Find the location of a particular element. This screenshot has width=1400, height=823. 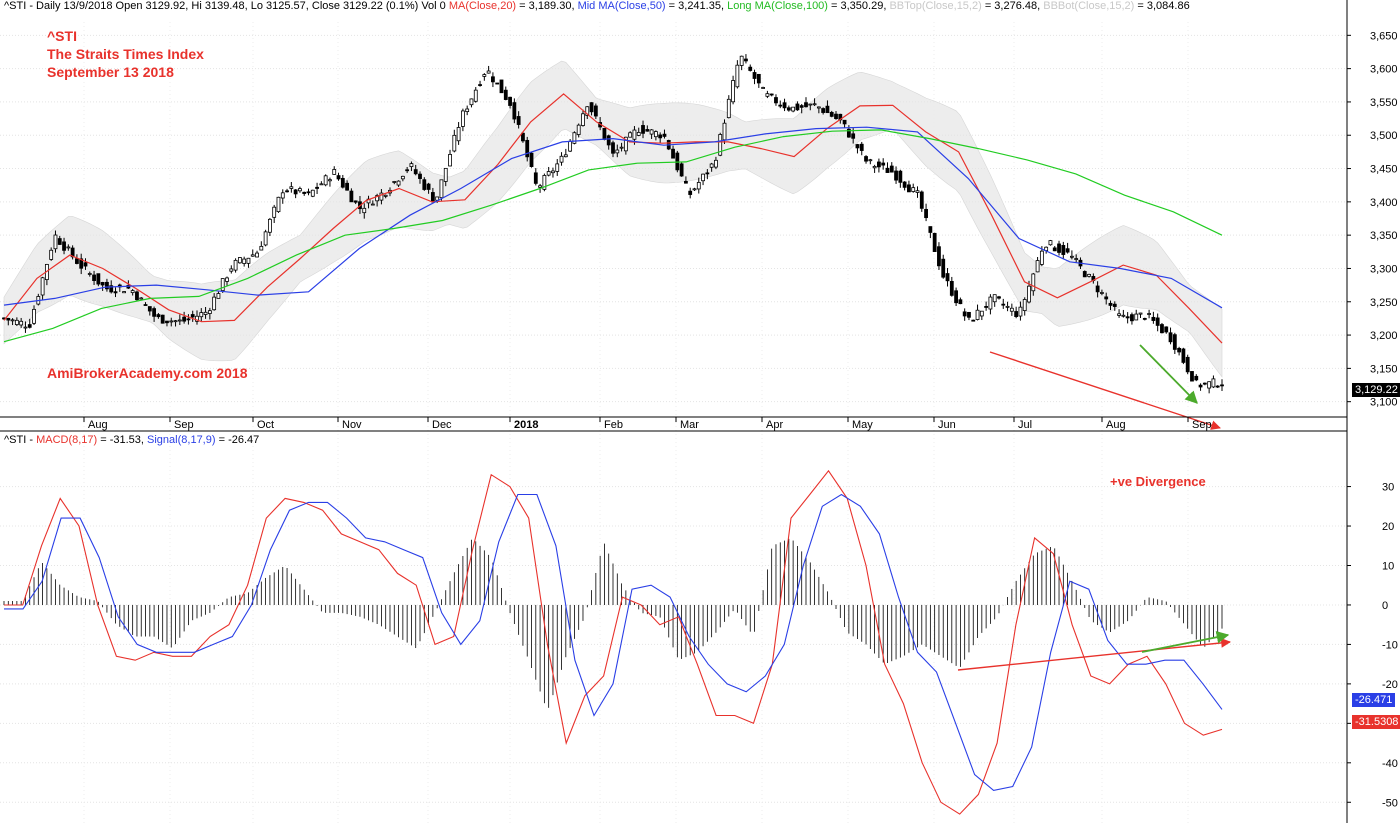

bbbot-label: BBBot(Close,15,2) is located at coordinates (1089, 6).